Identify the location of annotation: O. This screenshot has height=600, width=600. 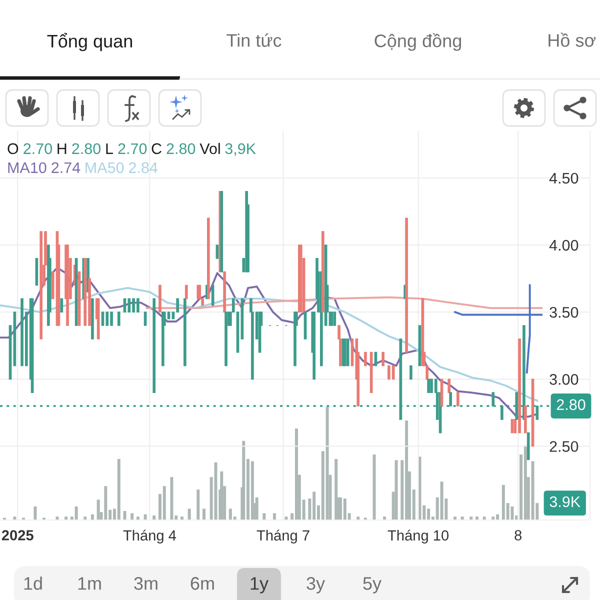
(13, 148).